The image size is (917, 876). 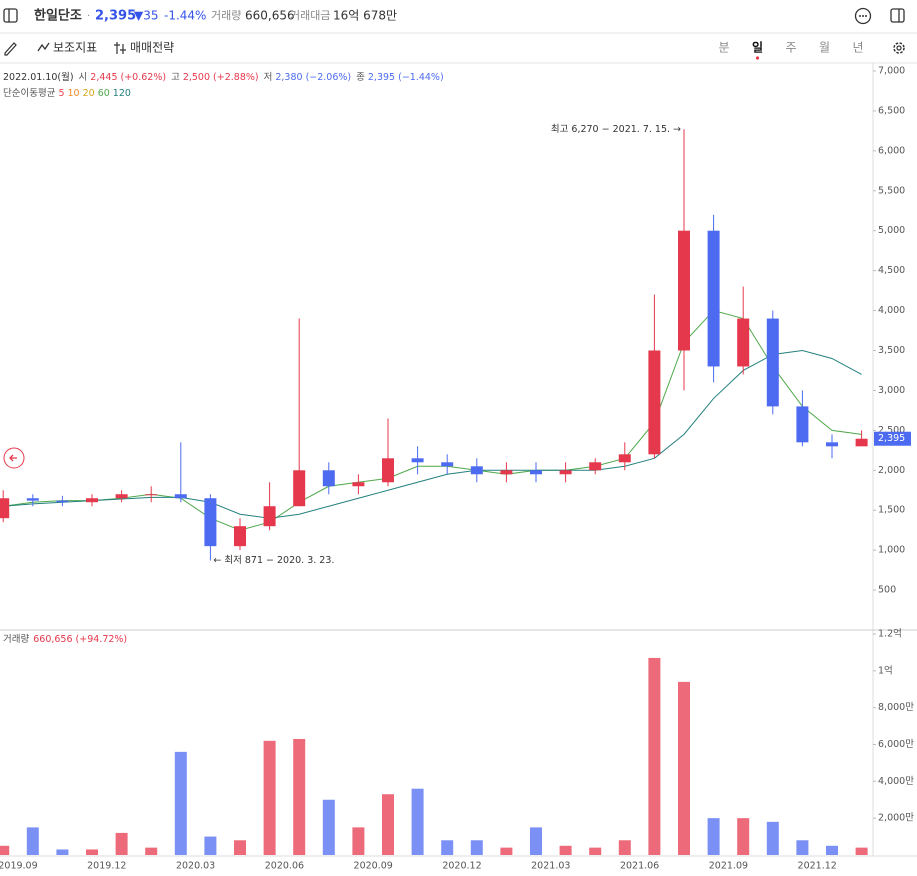 I want to click on change-pct: -1.44%, so click(x=185, y=16).